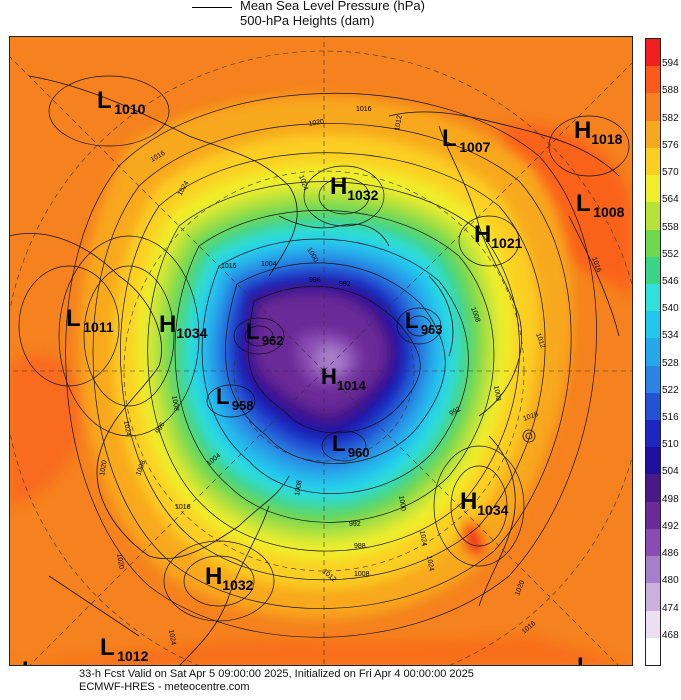 Image resolution: width=681 pixels, height=700 pixels. I want to click on center-value: 1012, so click(132, 656).